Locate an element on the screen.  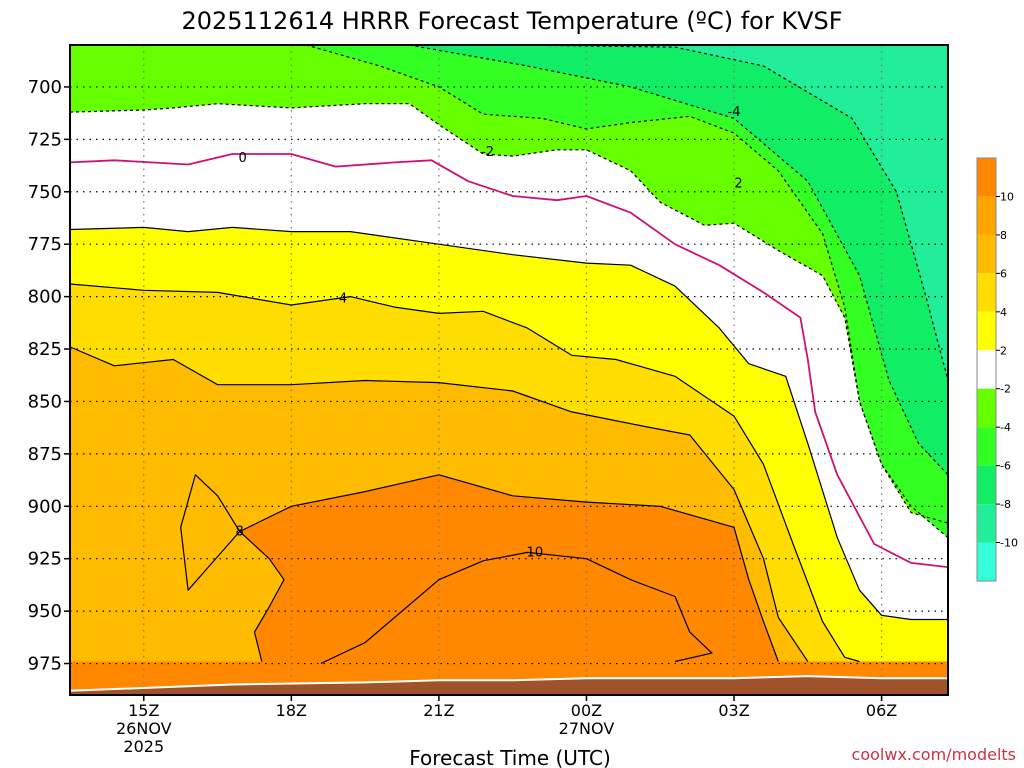
colorbar-tick-label-4: 2 is located at coordinates (1003, 350).